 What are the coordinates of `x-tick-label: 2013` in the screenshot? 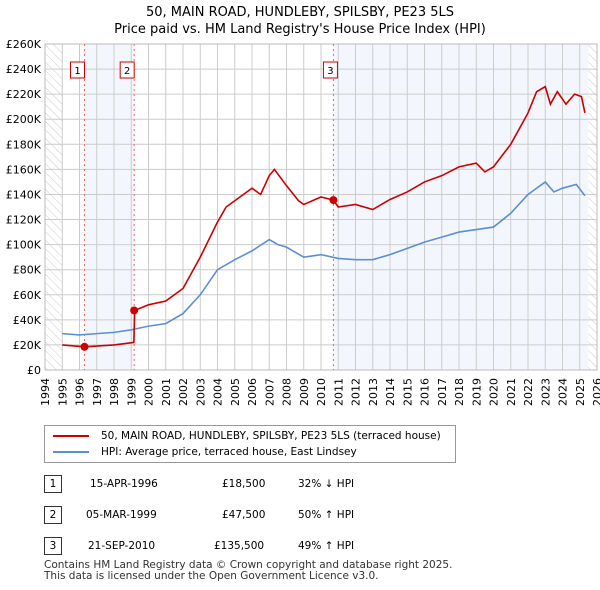 It's located at (373, 392).